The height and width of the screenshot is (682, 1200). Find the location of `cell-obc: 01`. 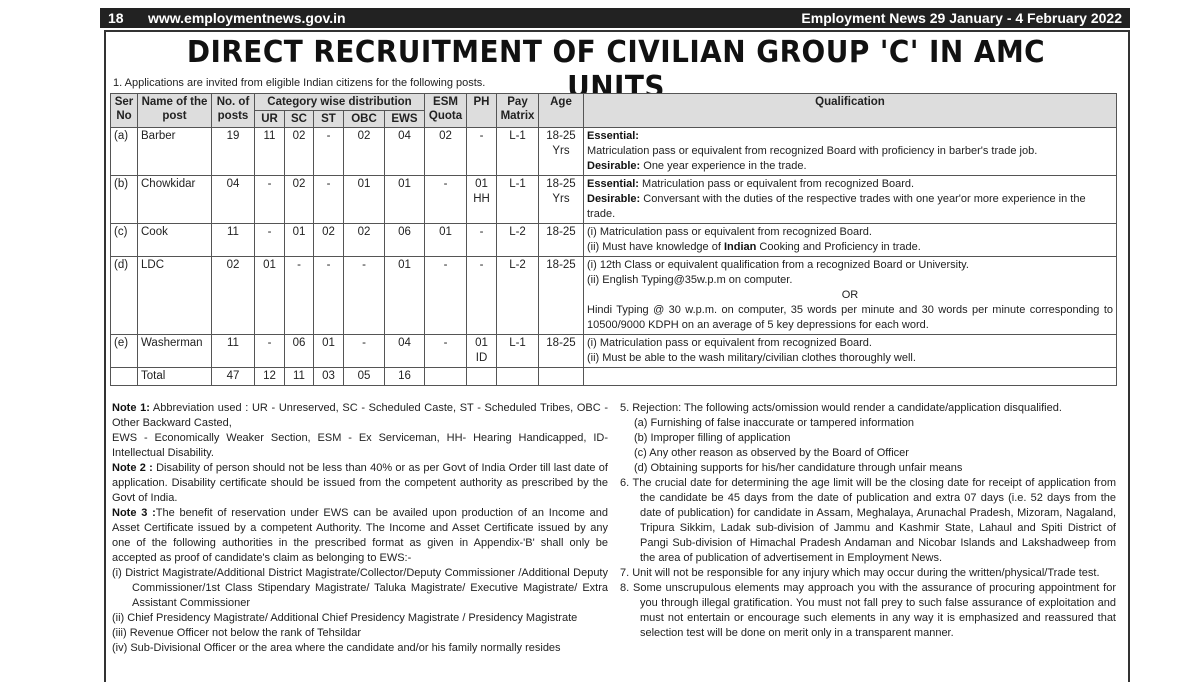

cell-obc: 01 is located at coordinates (364, 199).